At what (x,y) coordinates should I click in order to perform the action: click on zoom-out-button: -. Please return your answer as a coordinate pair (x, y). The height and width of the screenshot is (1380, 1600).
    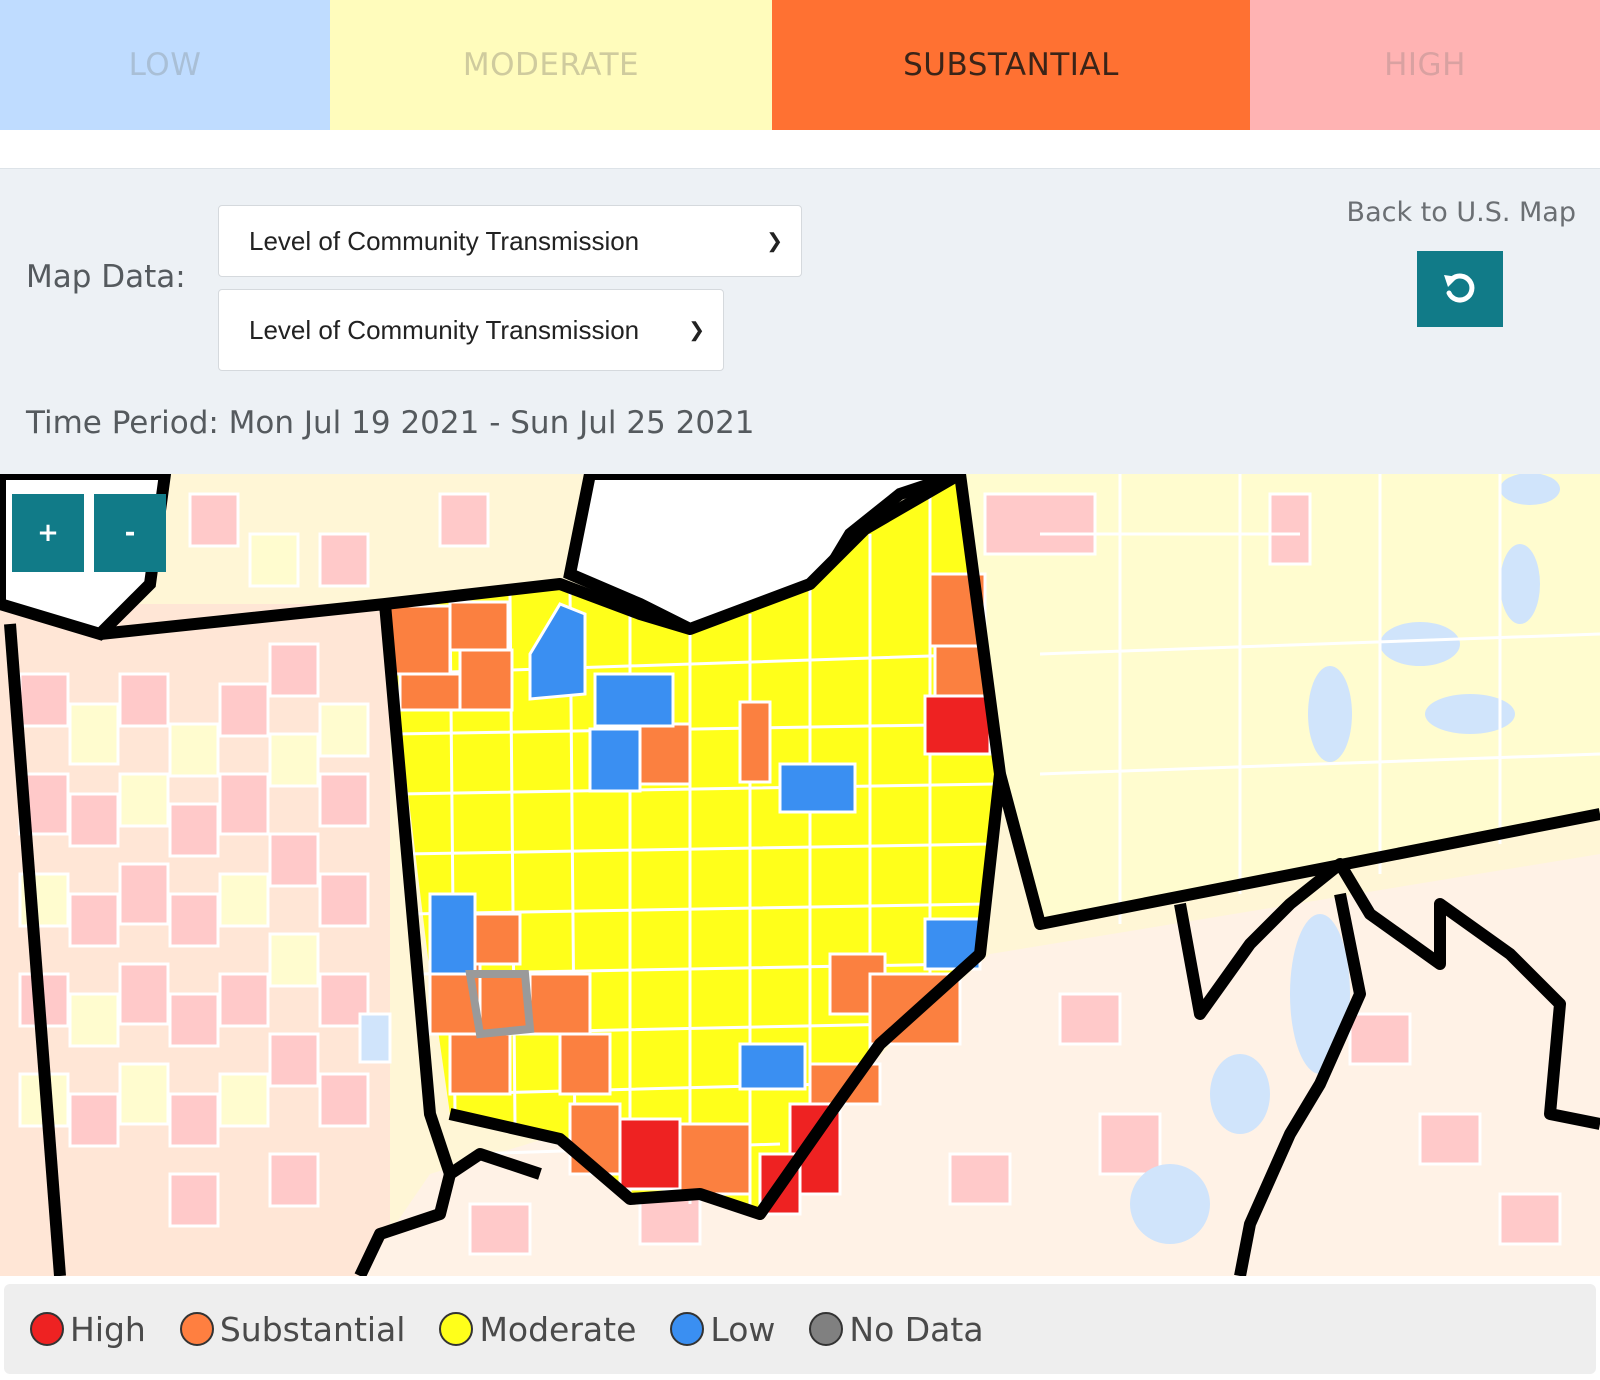
    Looking at the image, I should click on (130, 533).